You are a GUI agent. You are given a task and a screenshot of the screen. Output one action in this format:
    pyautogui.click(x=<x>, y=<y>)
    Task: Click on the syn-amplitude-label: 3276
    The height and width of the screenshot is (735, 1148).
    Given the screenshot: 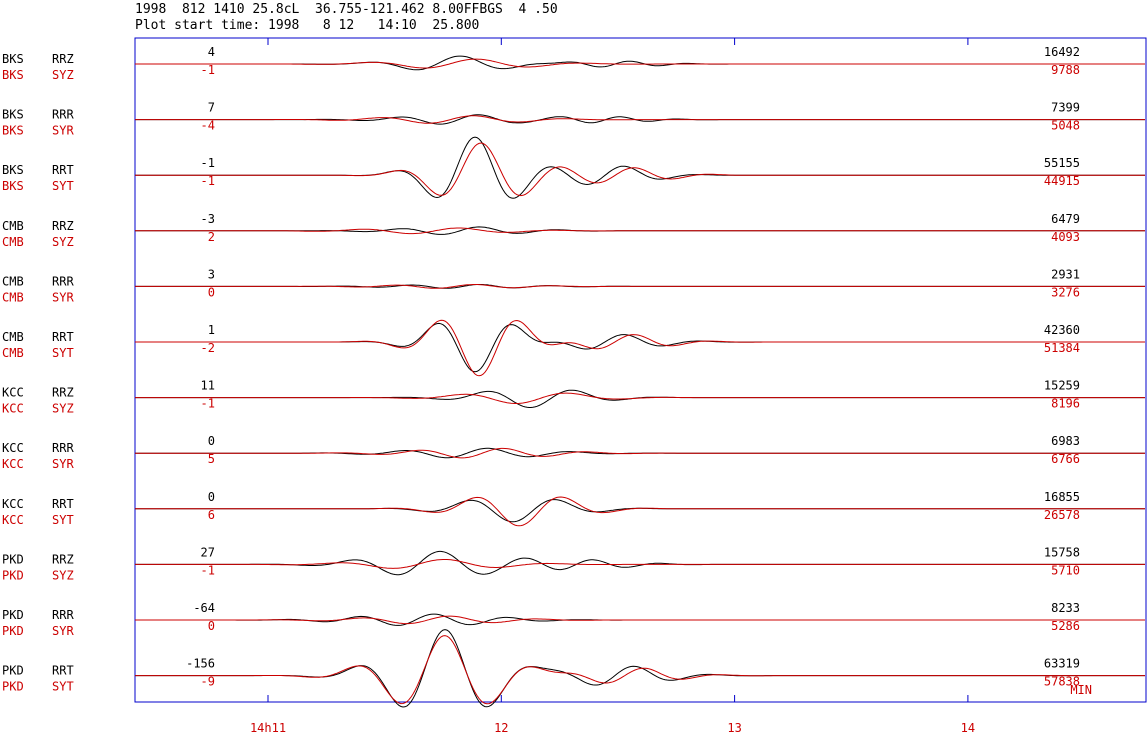 What is the action you would take?
    pyautogui.click(x=1065, y=292)
    